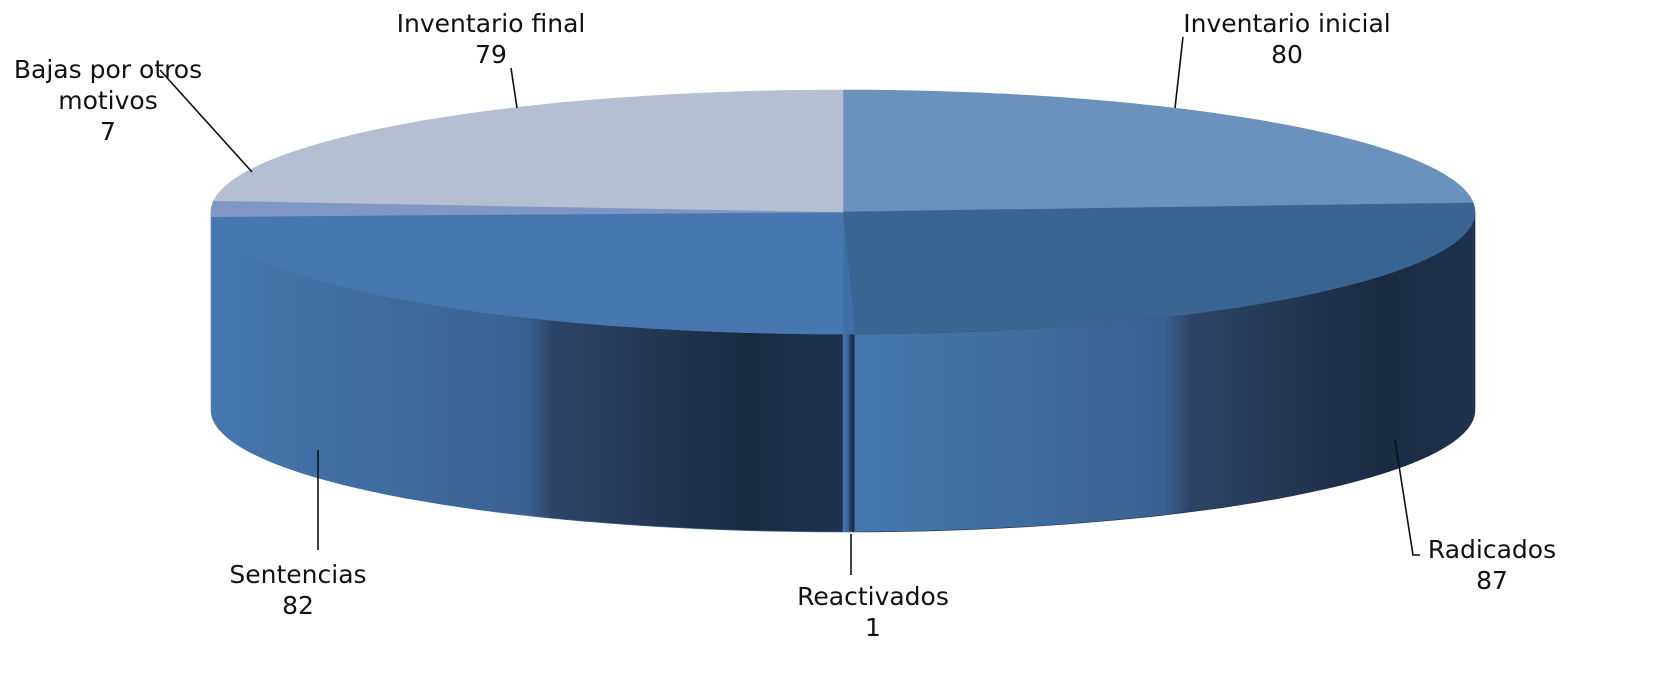 This screenshot has height=678, width=1670. I want to click on pie-slice-inventario-final, so click(528, 151).